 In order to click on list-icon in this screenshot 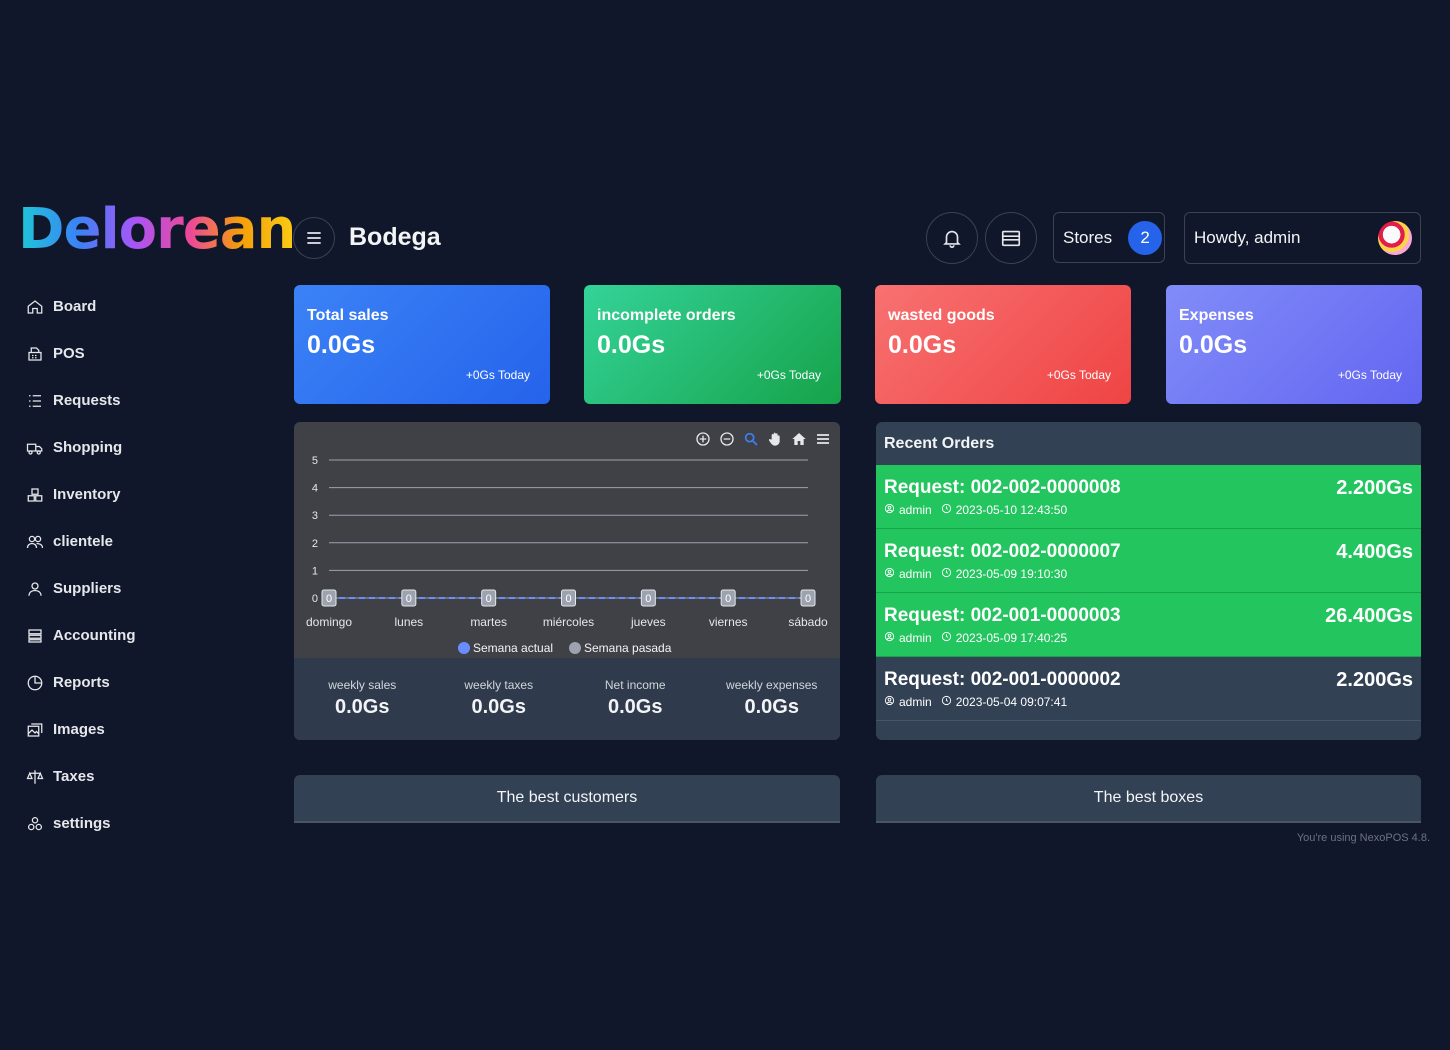, I will do `click(35, 401)`.